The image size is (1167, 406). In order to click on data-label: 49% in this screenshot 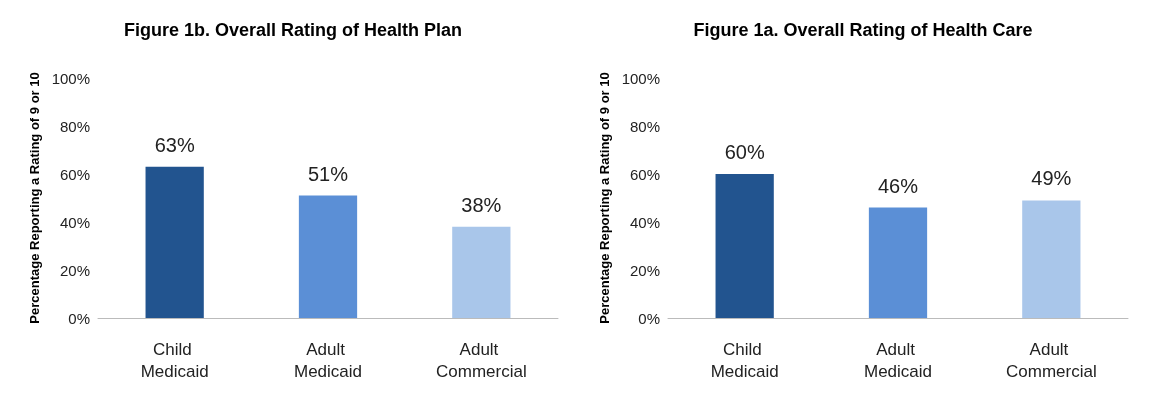, I will do `click(1051, 178)`.